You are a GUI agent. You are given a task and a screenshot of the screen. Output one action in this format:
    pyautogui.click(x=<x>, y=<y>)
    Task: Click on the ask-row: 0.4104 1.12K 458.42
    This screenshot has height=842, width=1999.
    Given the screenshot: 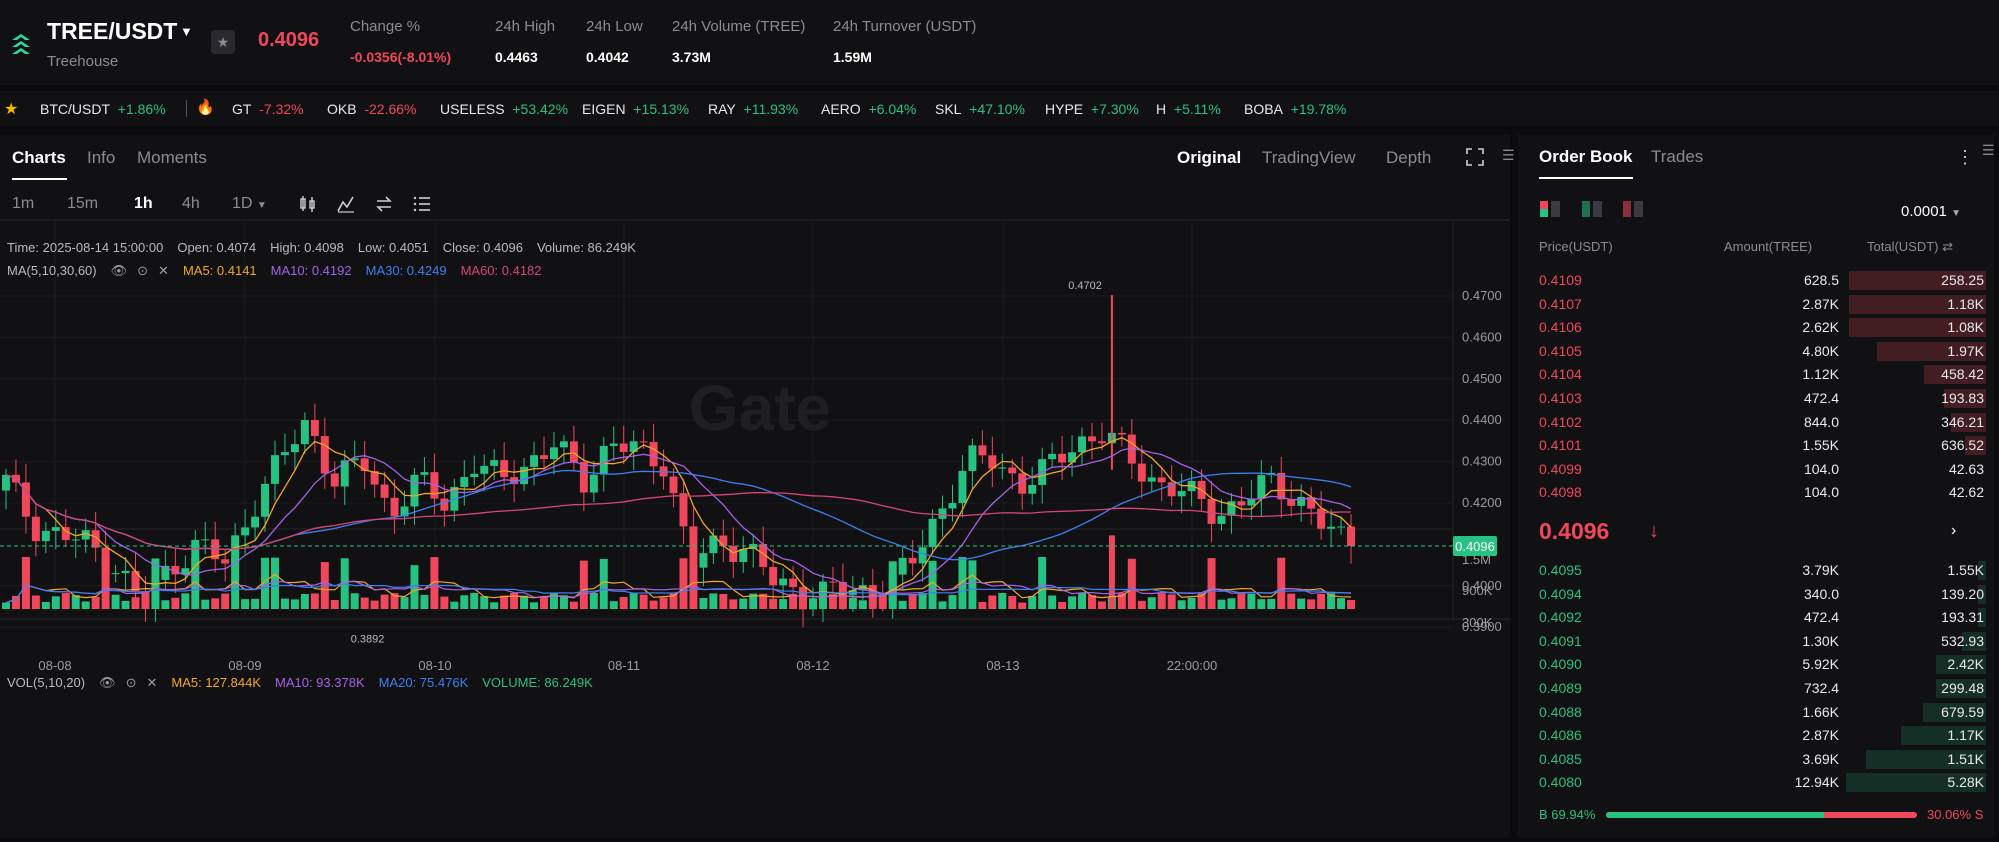 What is the action you would take?
    pyautogui.click(x=1756, y=374)
    